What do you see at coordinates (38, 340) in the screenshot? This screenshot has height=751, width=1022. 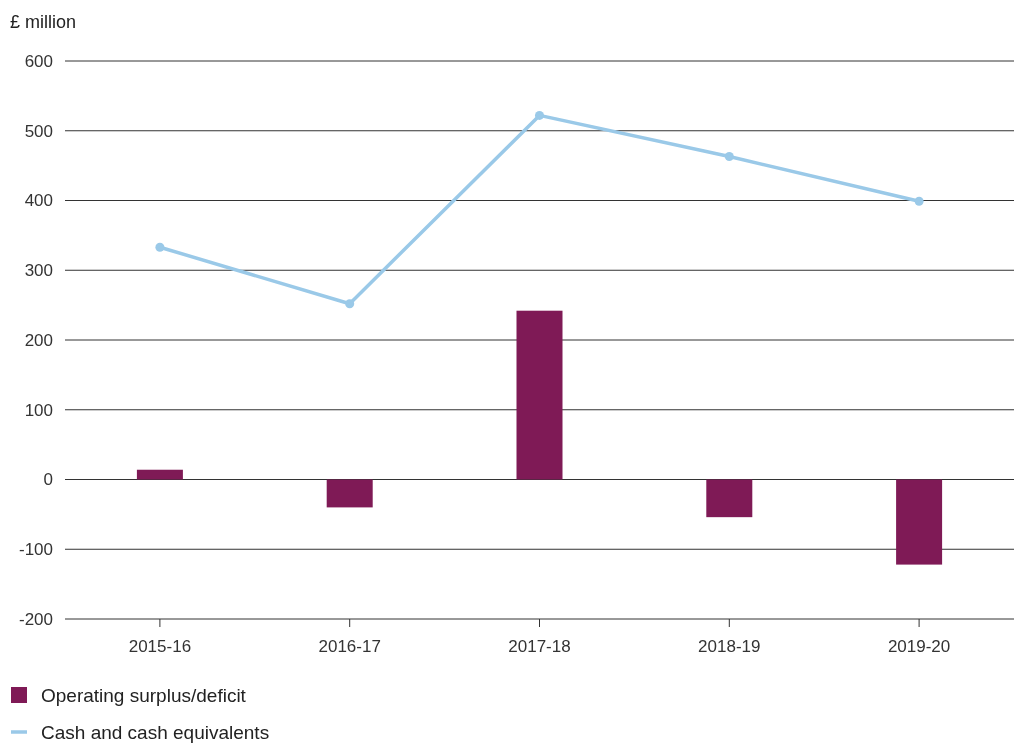 I see `y-tick-label: 200` at bounding box center [38, 340].